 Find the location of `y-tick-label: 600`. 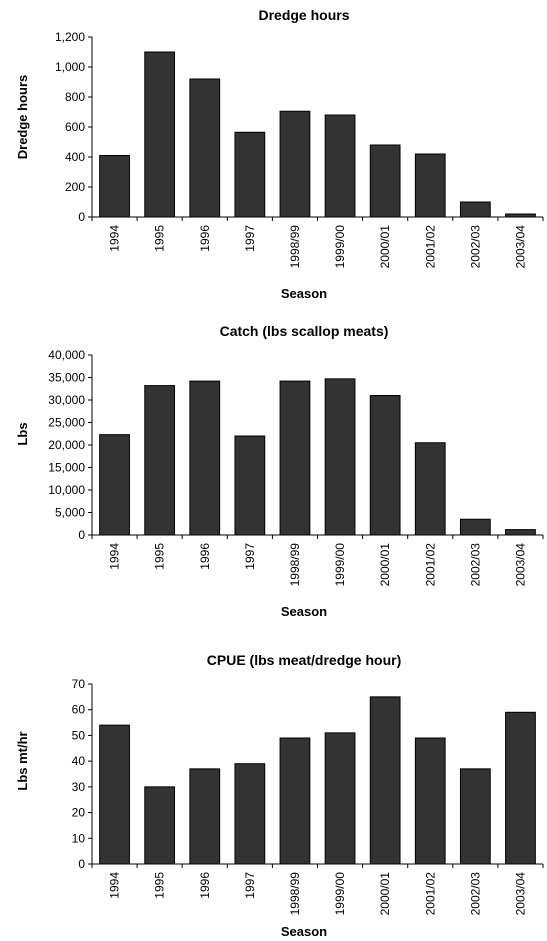

y-tick-label: 600 is located at coordinates (75, 127).